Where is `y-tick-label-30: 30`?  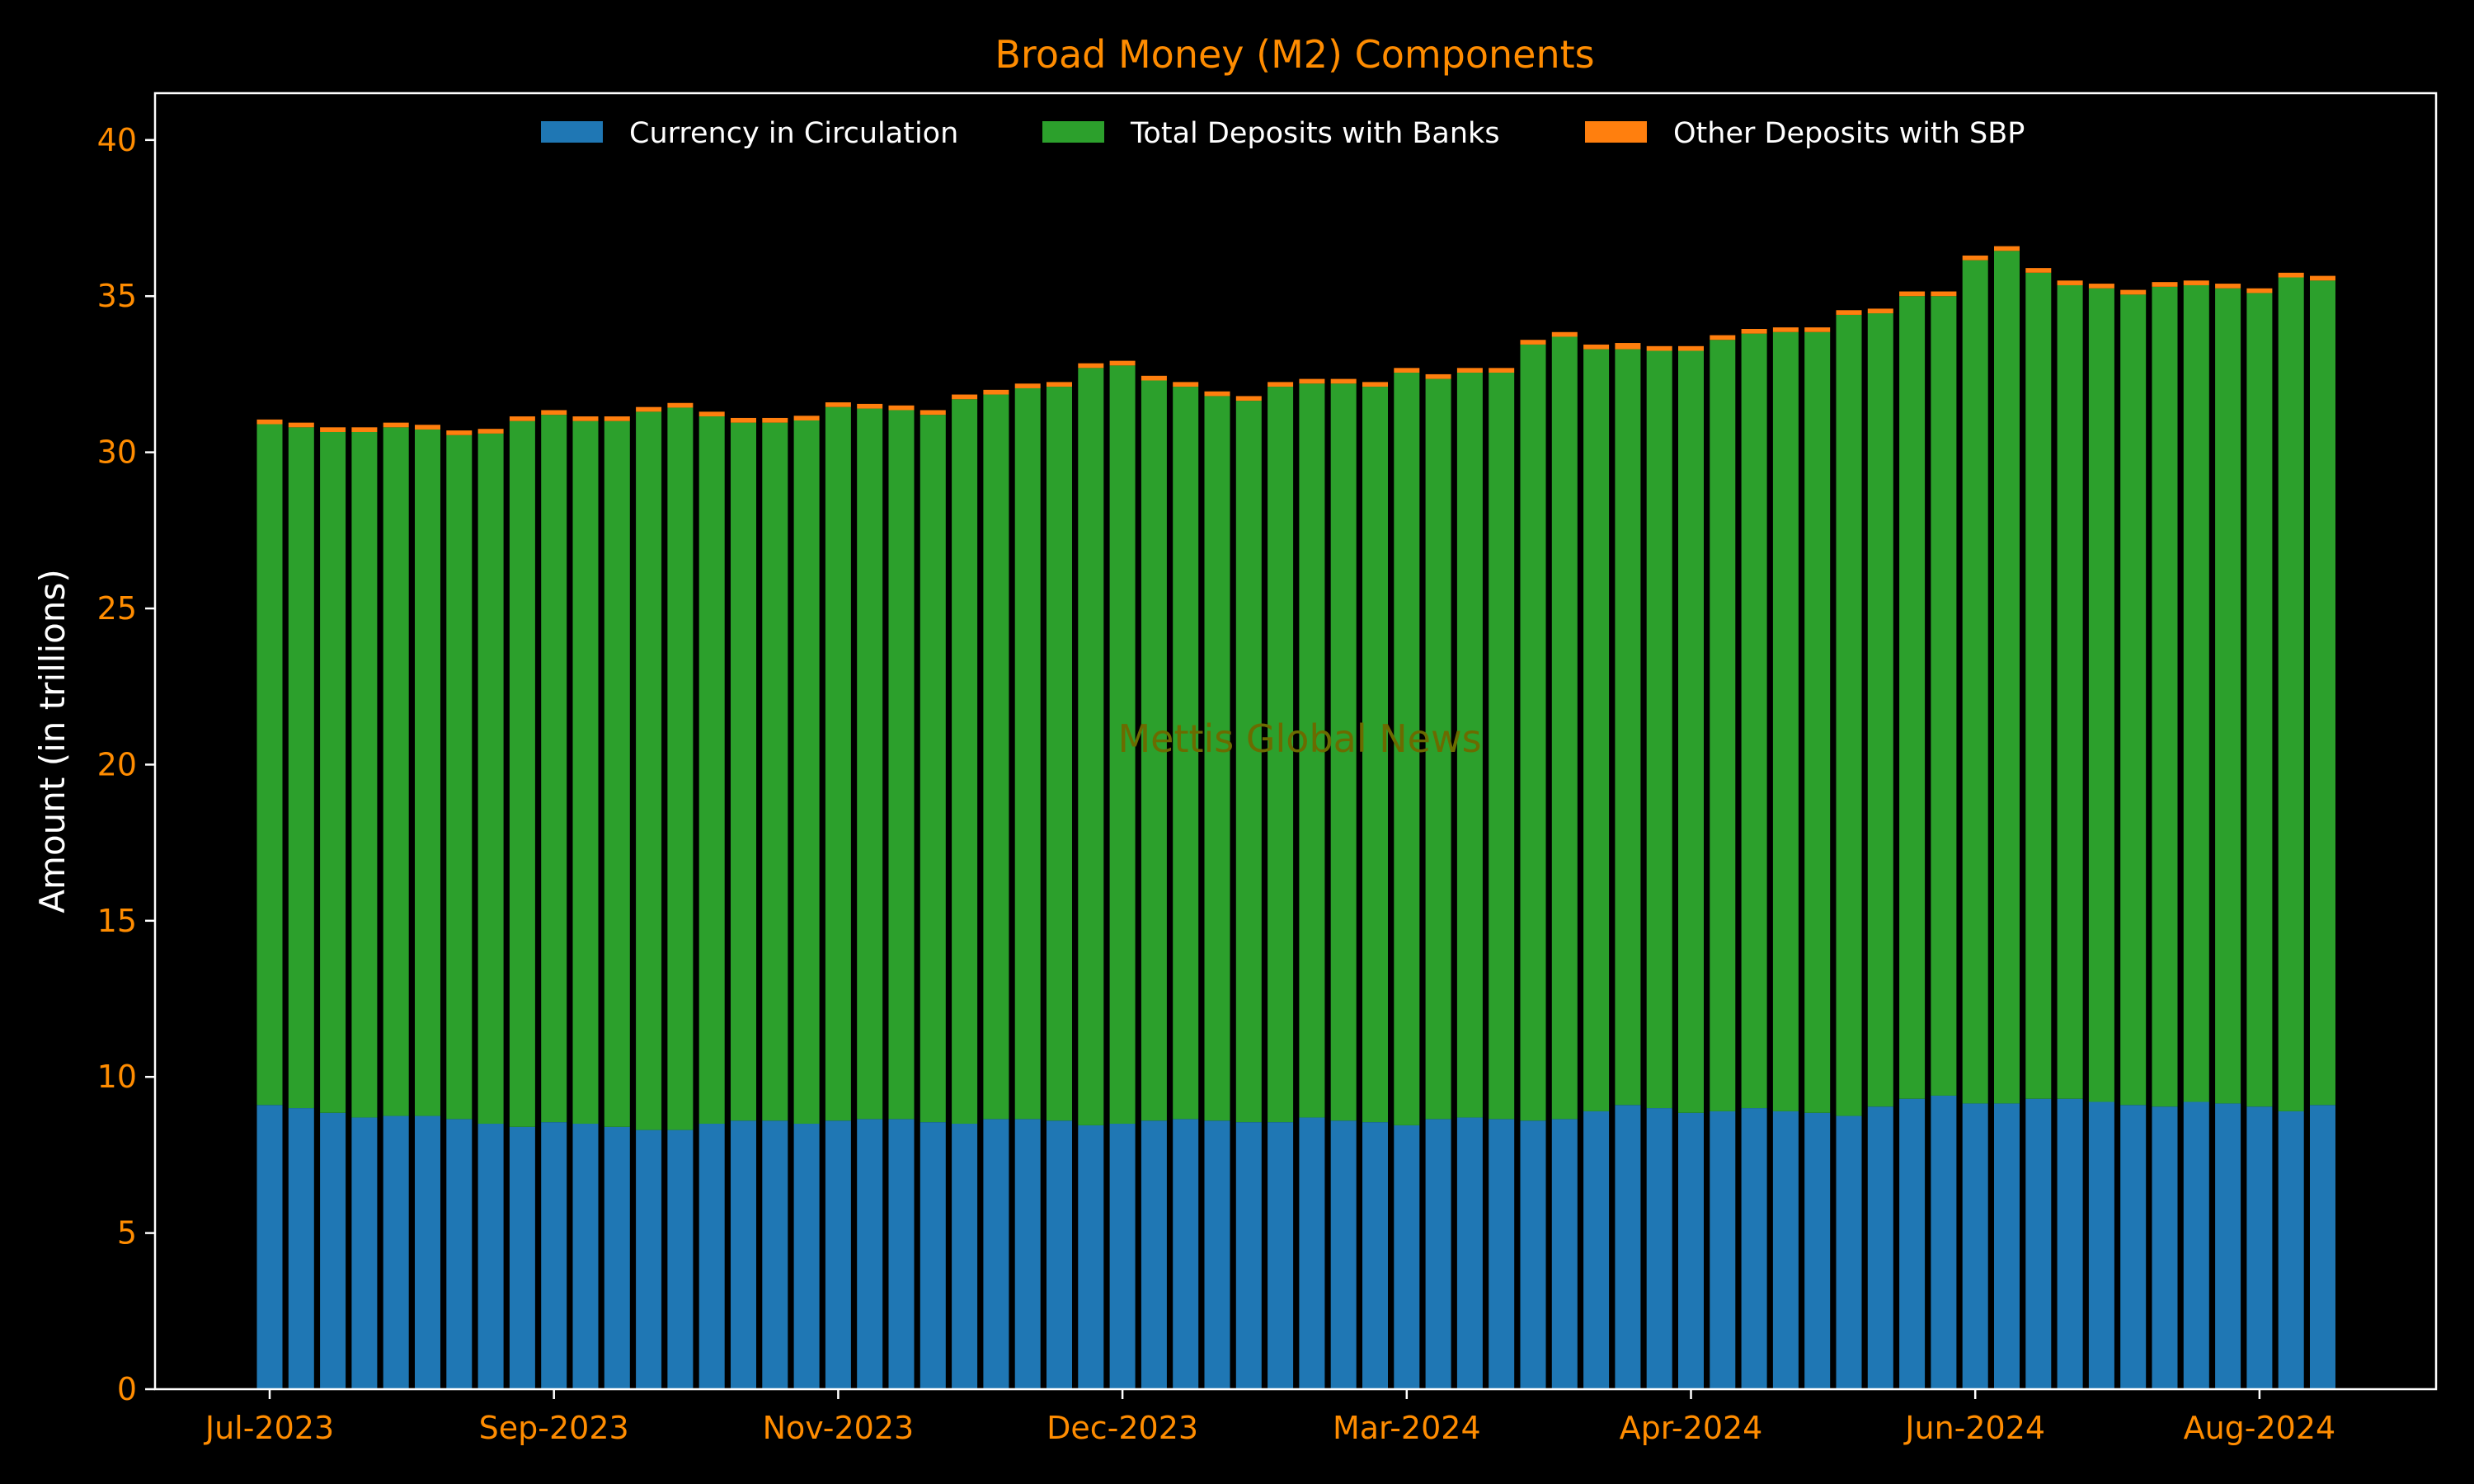
y-tick-label-30: 30 is located at coordinates (117, 452).